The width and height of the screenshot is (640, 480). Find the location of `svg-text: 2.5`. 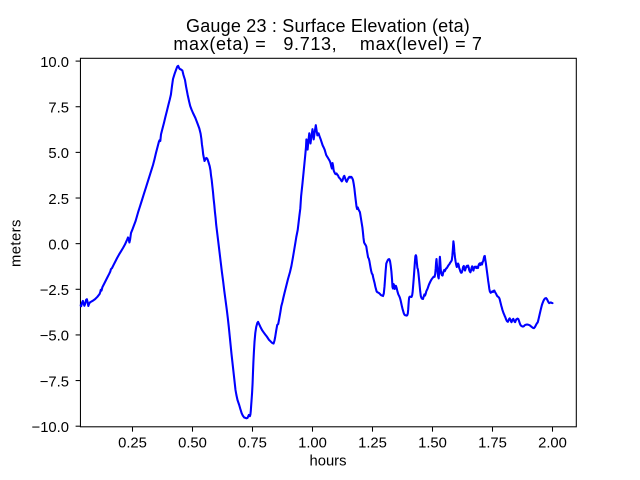

svg-text: 2.5 is located at coordinates (58, 200).